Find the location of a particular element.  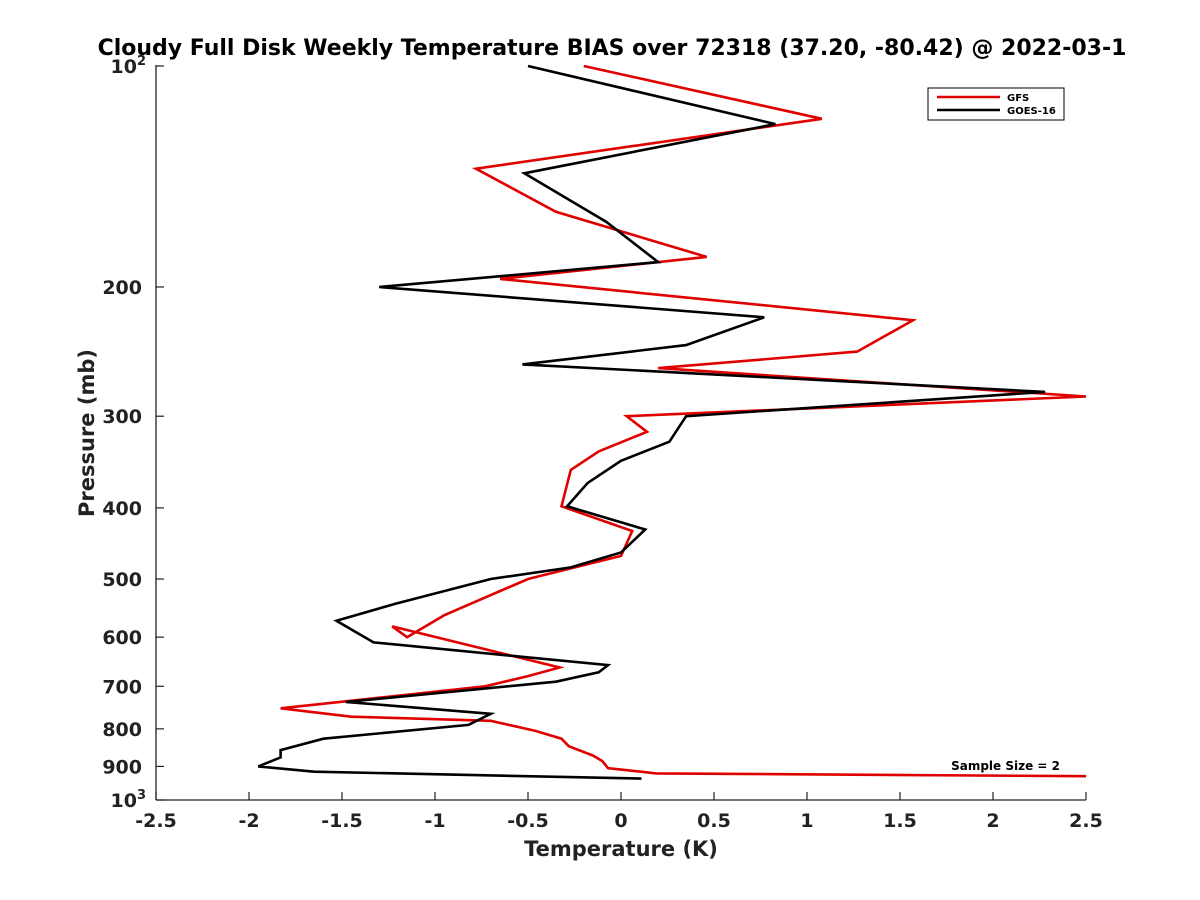

x-tick-label: -2 is located at coordinates (248, 821).